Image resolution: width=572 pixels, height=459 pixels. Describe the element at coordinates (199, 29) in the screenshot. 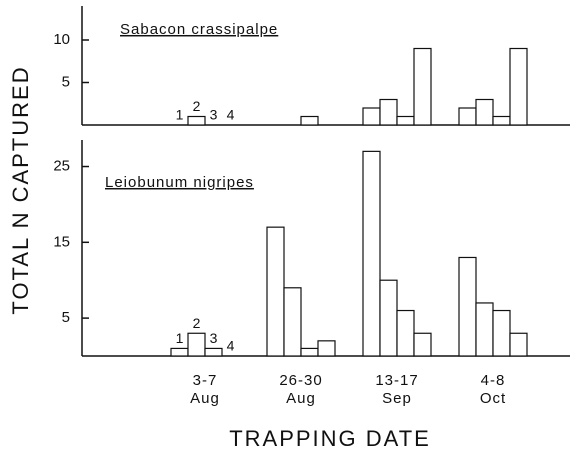

I see `panel-title: Sabacon crassipalpe` at that location.